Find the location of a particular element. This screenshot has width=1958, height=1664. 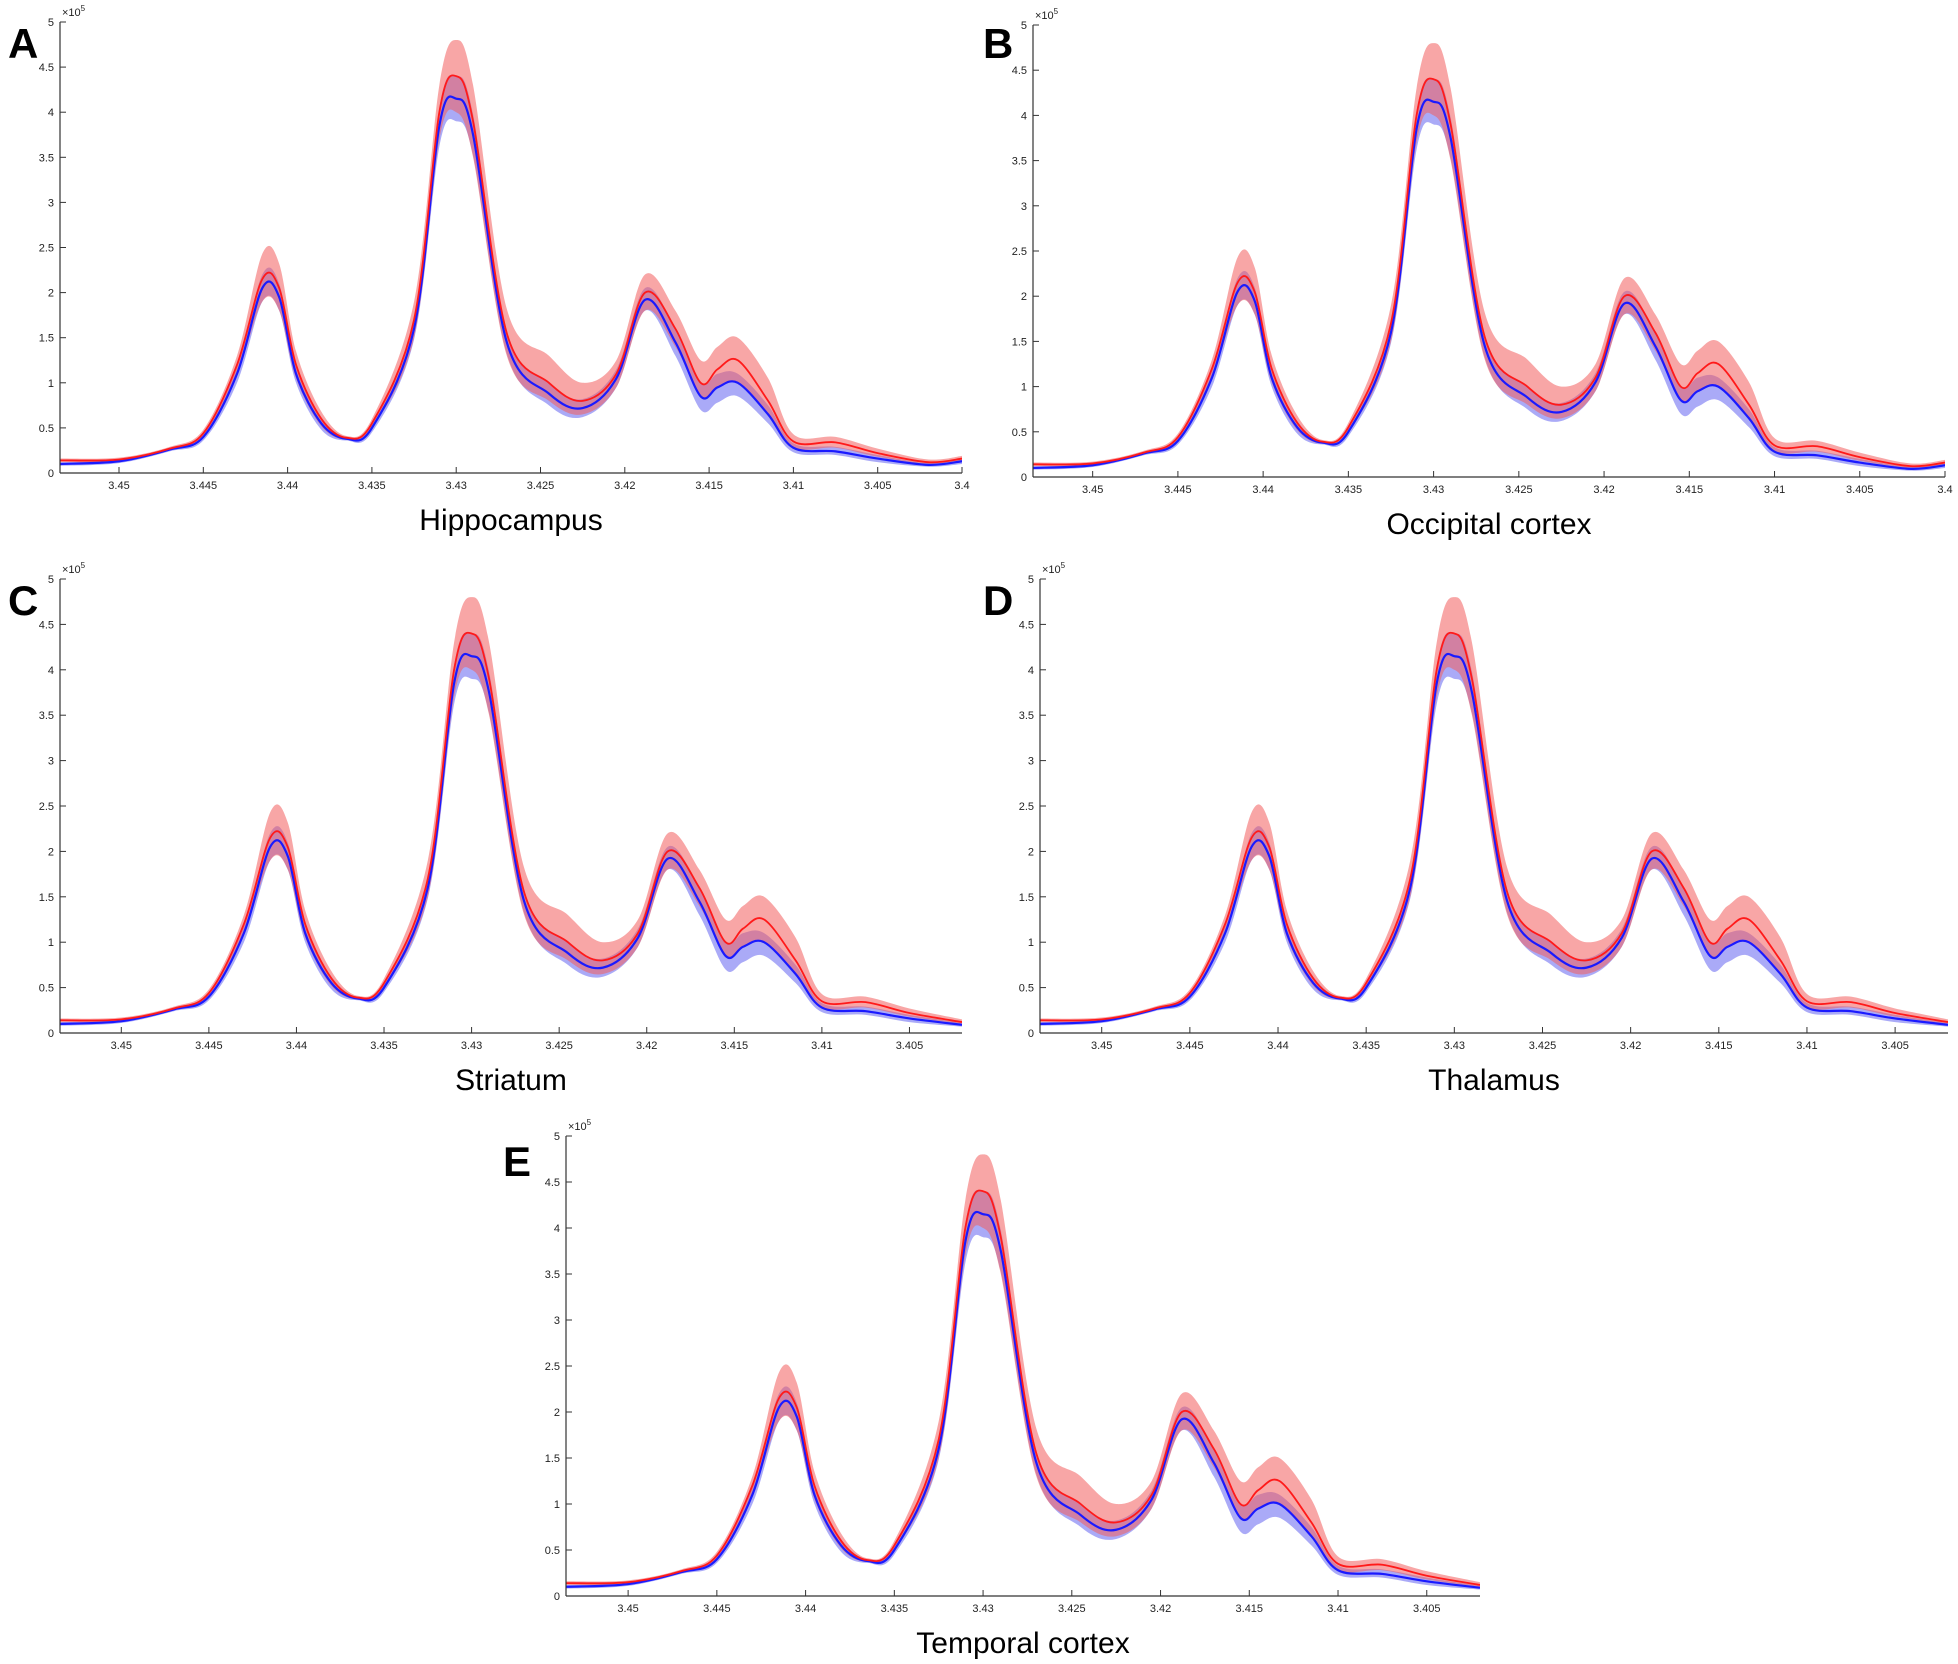

x-tick-label: 3.425 is located at coordinates (1519, 490).